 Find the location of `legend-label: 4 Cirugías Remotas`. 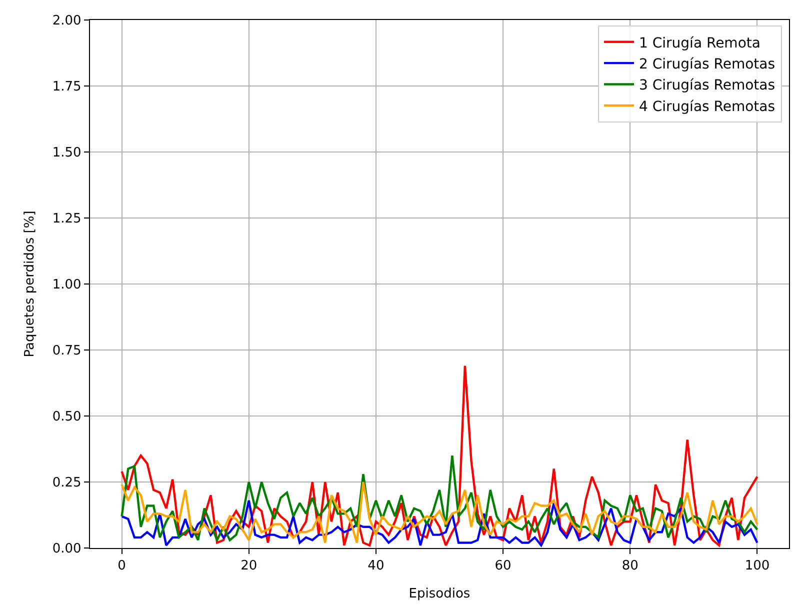

legend-label: 4 Cirugías Remotas is located at coordinates (707, 106).